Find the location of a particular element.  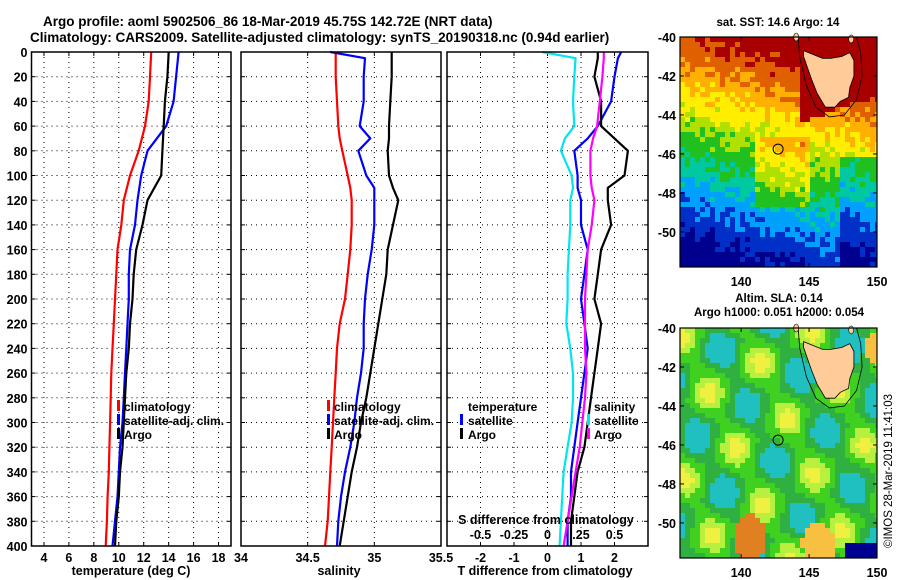

lat-tick-label: -44 is located at coordinates (667, 407).